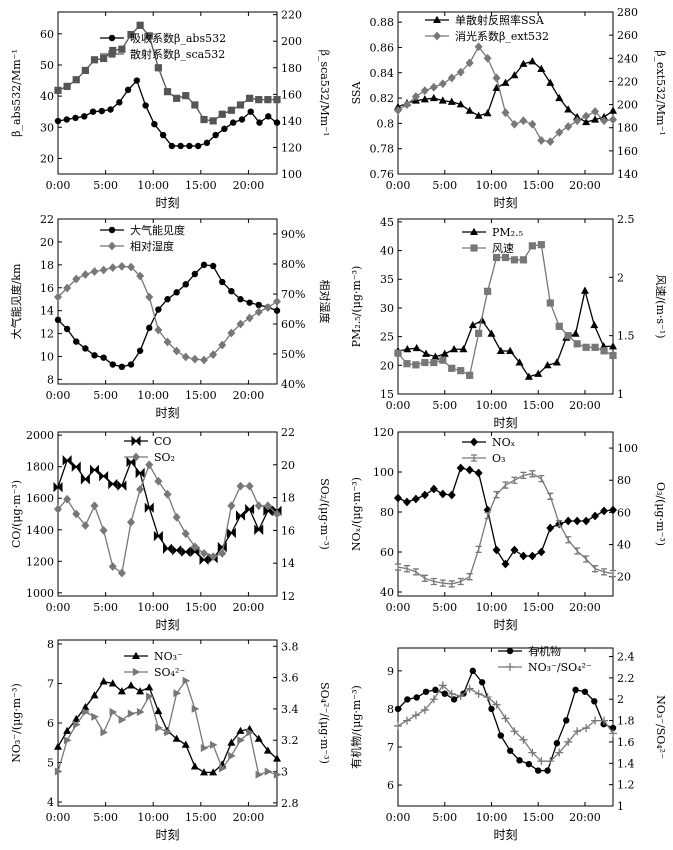 The height and width of the screenshot is (850, 673). Describe the element at coordinates (356, 727) in the screenshot. I see `y-left-axis-label: 有机物/(μg·m⁻³)` at that location.